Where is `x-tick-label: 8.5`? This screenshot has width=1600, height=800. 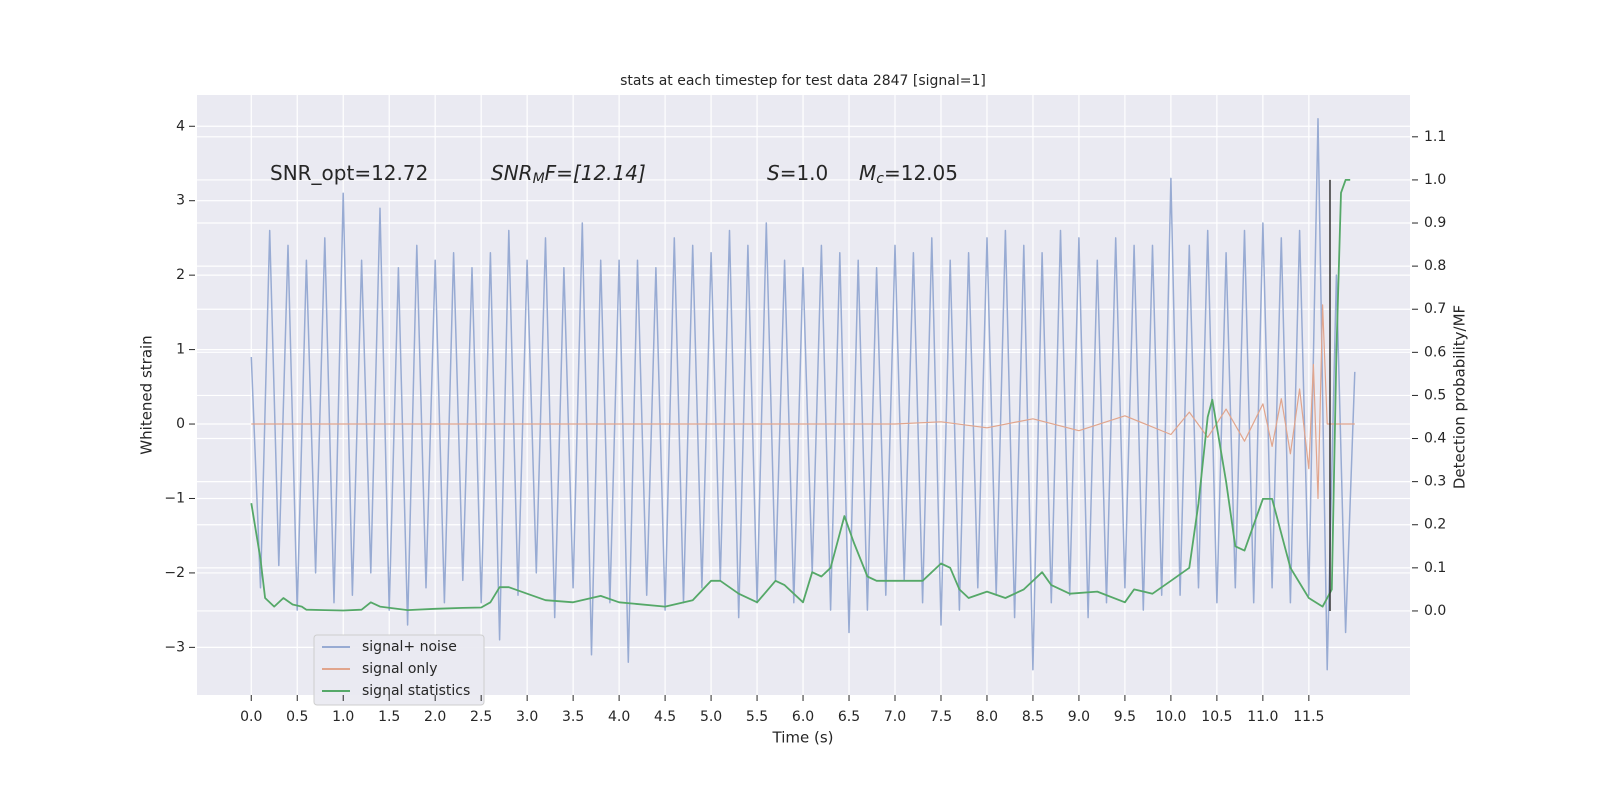
x-tick-label: 8.5 is located at coordinates (1033, 717).